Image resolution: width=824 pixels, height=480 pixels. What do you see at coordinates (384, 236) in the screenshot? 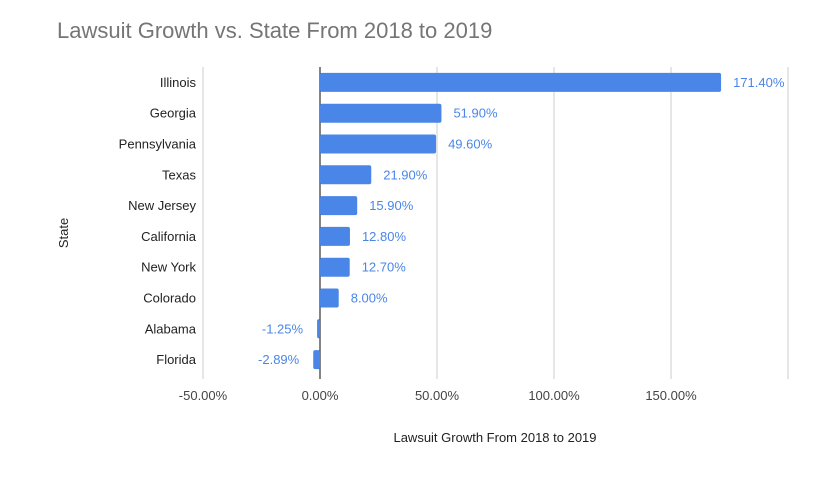
I see `data-label: 12.80%` at bounding box center [384, 236].